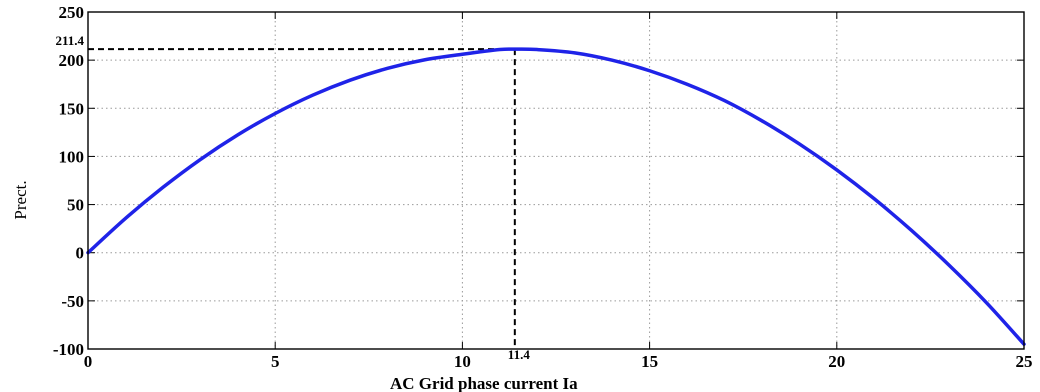 This screenshot has width=1040, height=392. I want to click on x-tick-label: 10, so click(462, 361).